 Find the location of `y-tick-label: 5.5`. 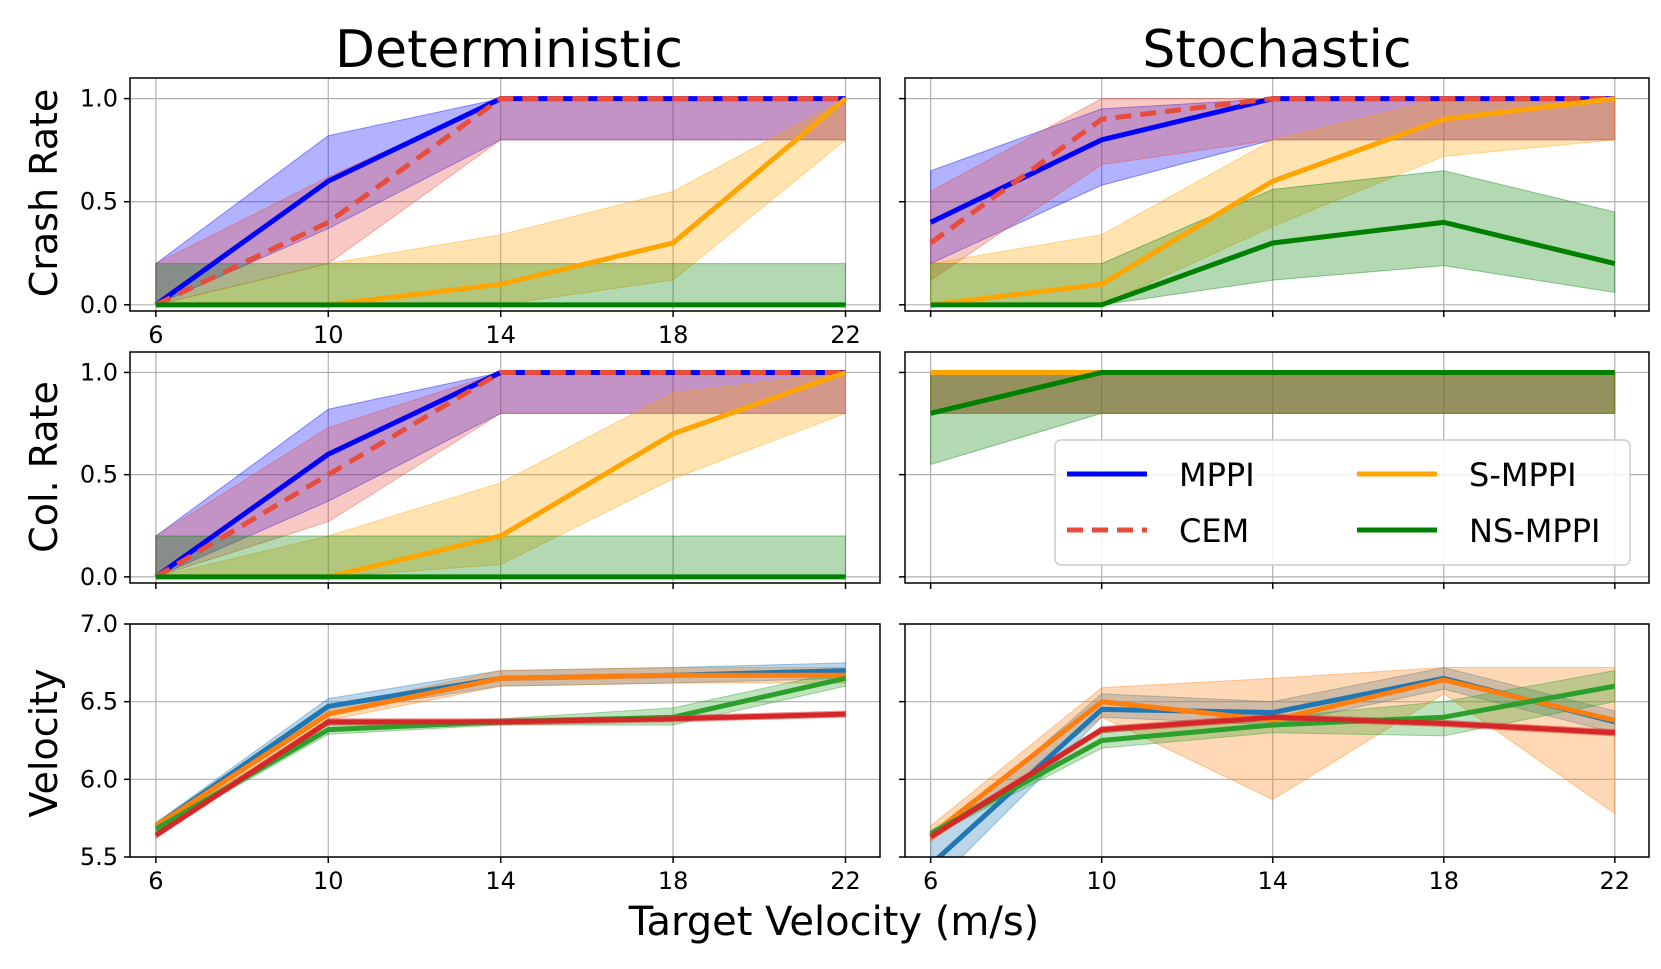

y-tick-label: 5.5 is located at coordinates (99, 857).